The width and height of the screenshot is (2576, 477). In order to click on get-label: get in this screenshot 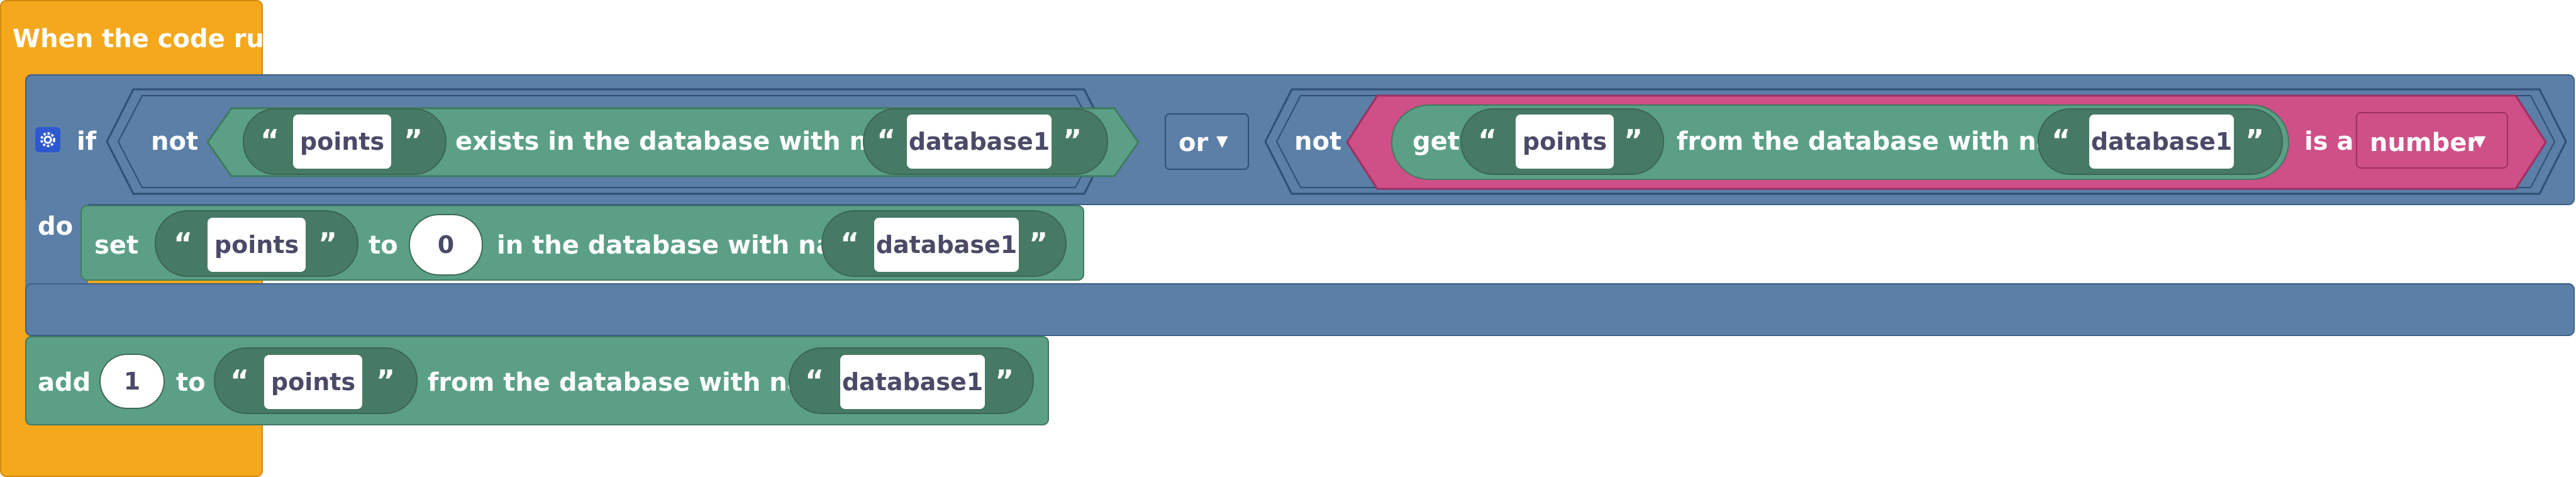, I will do `click(1436, 141)`.